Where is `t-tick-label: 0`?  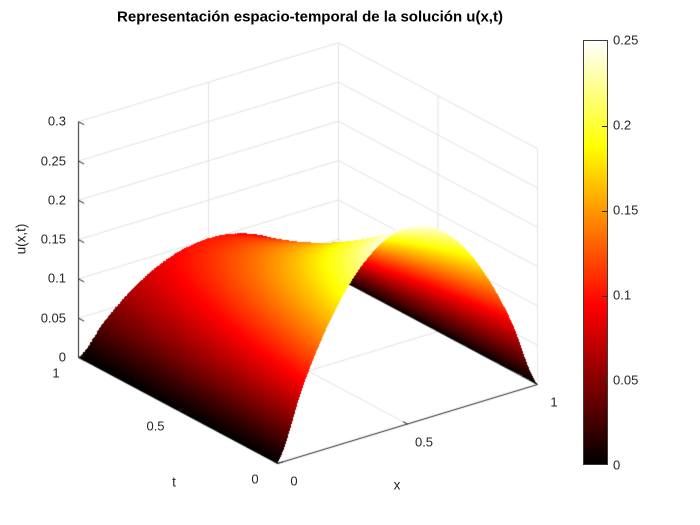
t-tick-label: 0 is located at coordinates (255, 479).